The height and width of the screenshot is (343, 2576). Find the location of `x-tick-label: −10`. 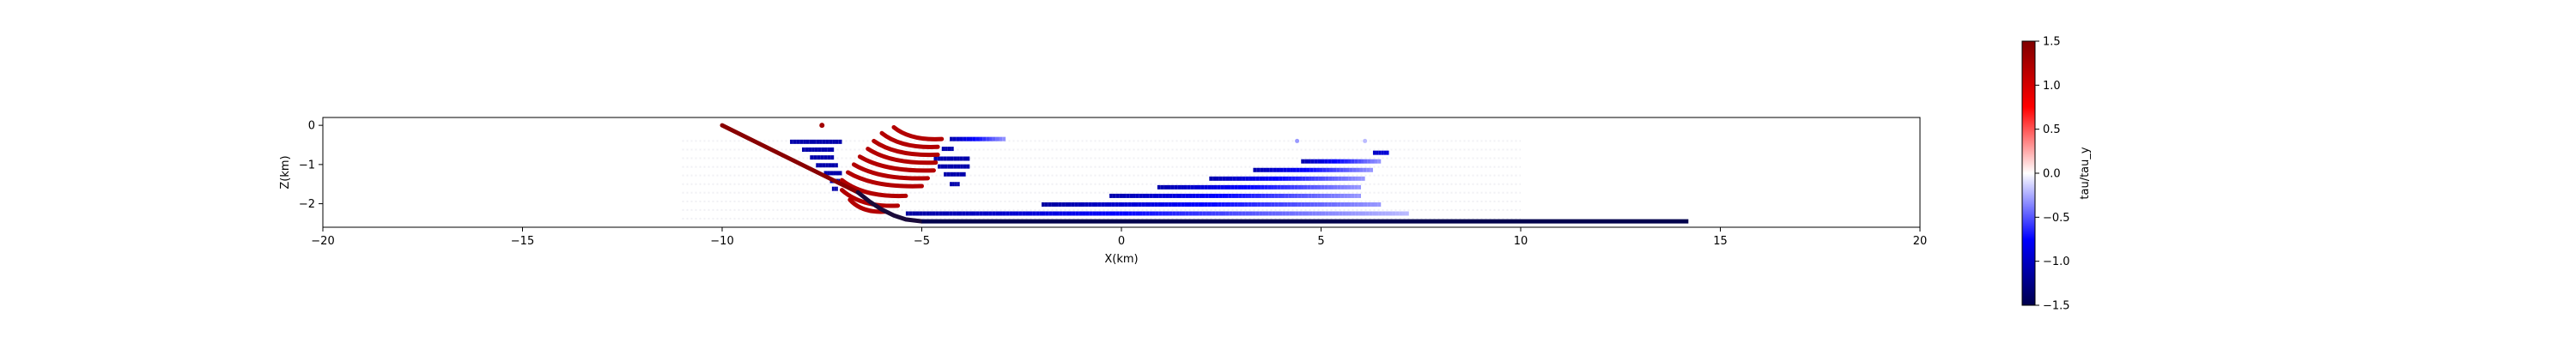

x-tick-label: −10 is located at coordinates (722, 242).